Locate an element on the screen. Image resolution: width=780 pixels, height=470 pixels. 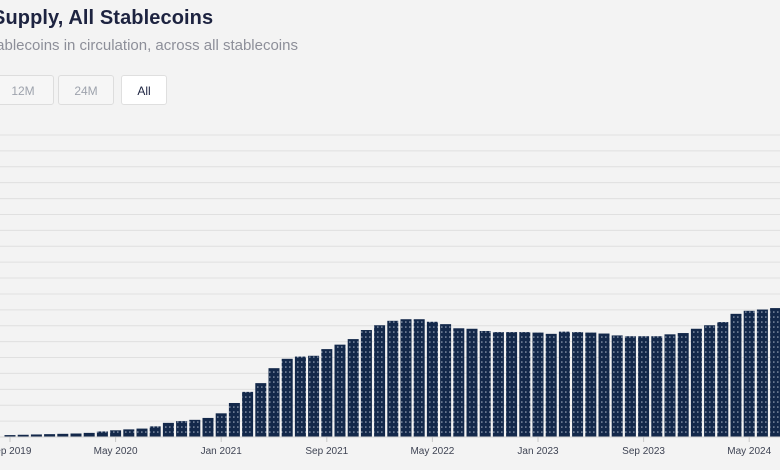
chart-title: Supply, All Stablecoins is located at coordinates (107, 18).